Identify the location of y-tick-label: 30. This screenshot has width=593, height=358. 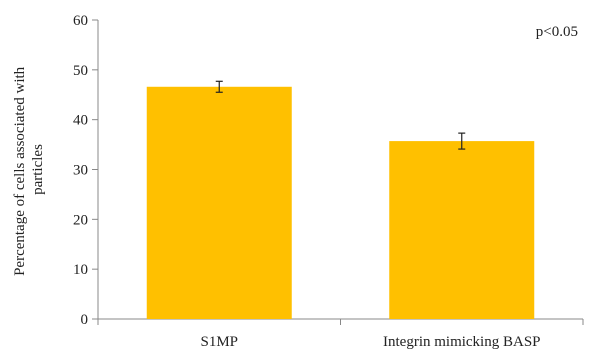
(80, 171).